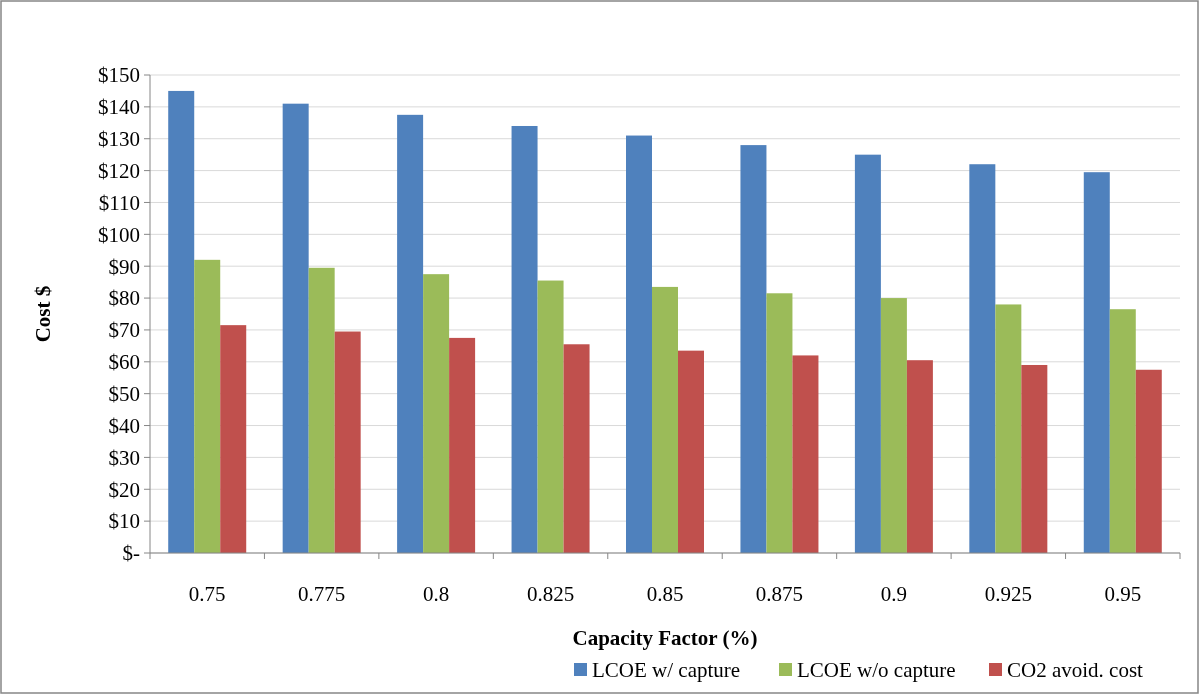 This screenshot has width=1199, height=694. What do you see at coordinates (124, 521) in the screenshot?
I see `y-tick-label: $10` at bounding box center [124, 521].